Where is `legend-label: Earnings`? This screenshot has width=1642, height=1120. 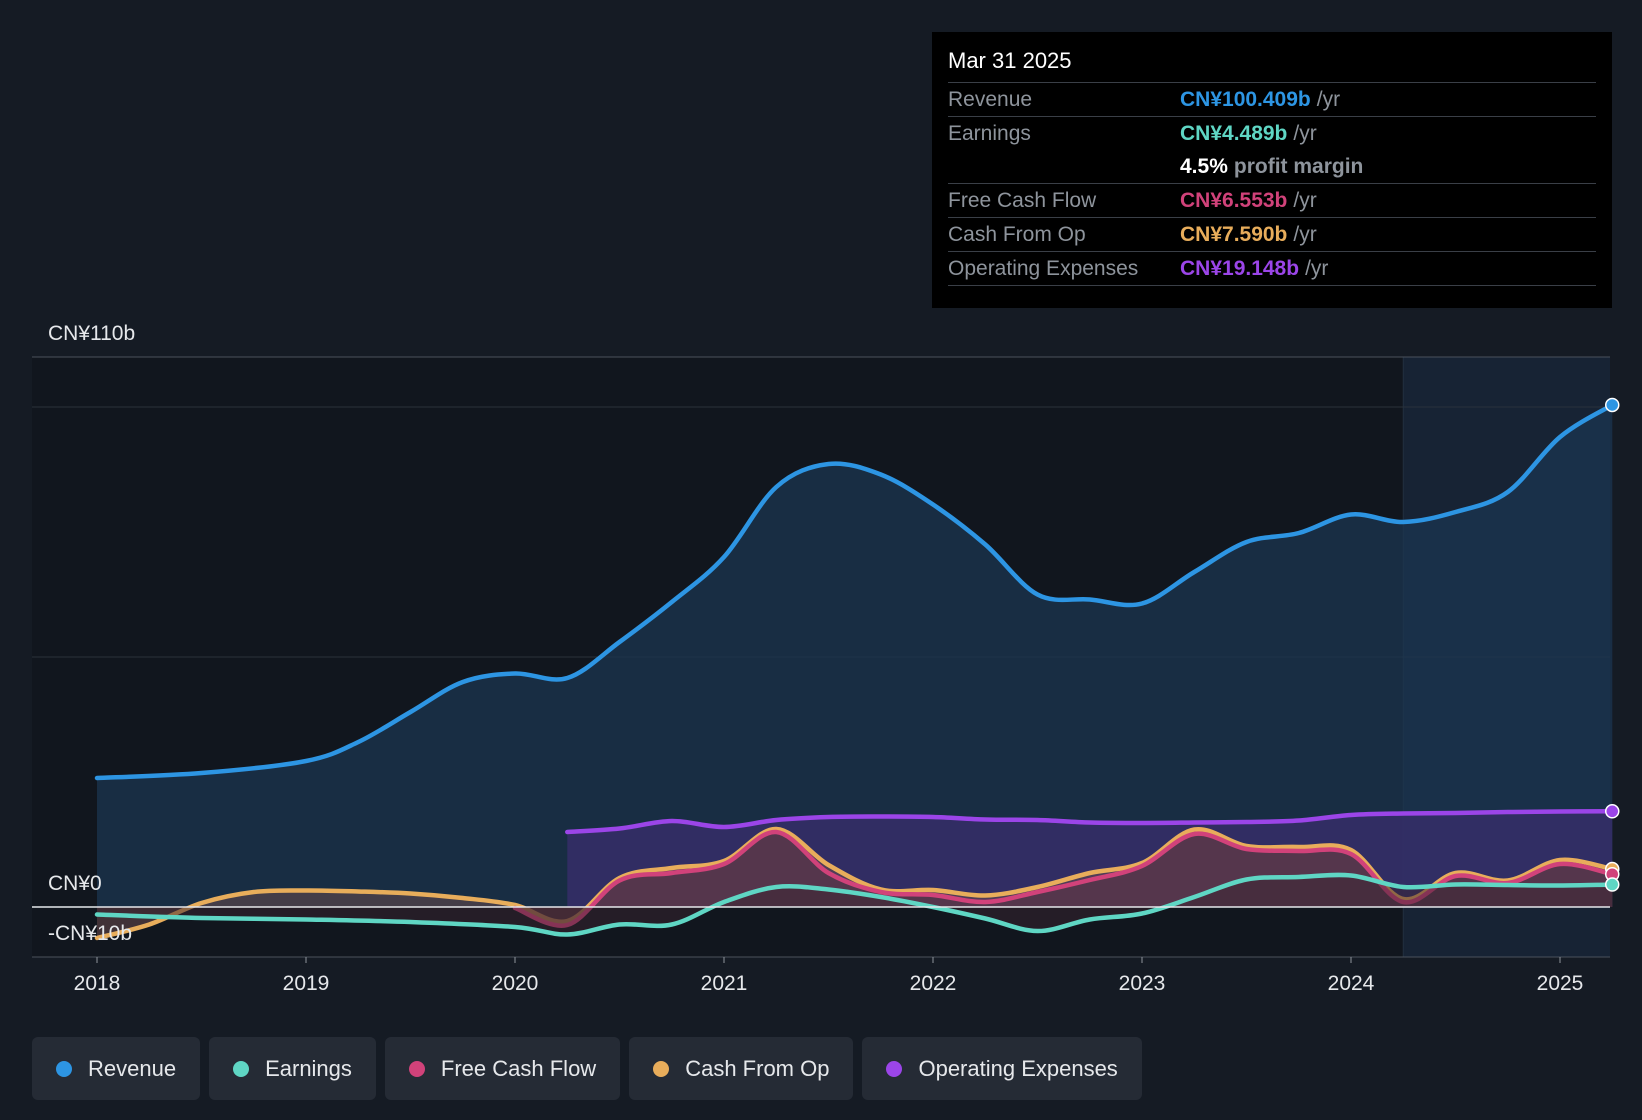 legend-label: Earnings is located at coordinates (308, 1068).